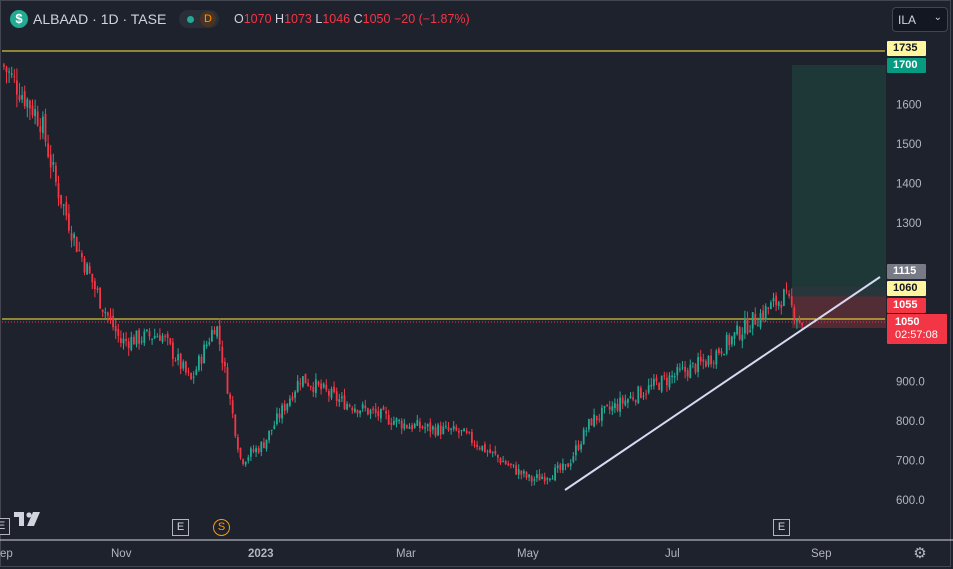 The image size is (953, 569). I want to click on currency-select: ILA ⌄, so click(920, 19).